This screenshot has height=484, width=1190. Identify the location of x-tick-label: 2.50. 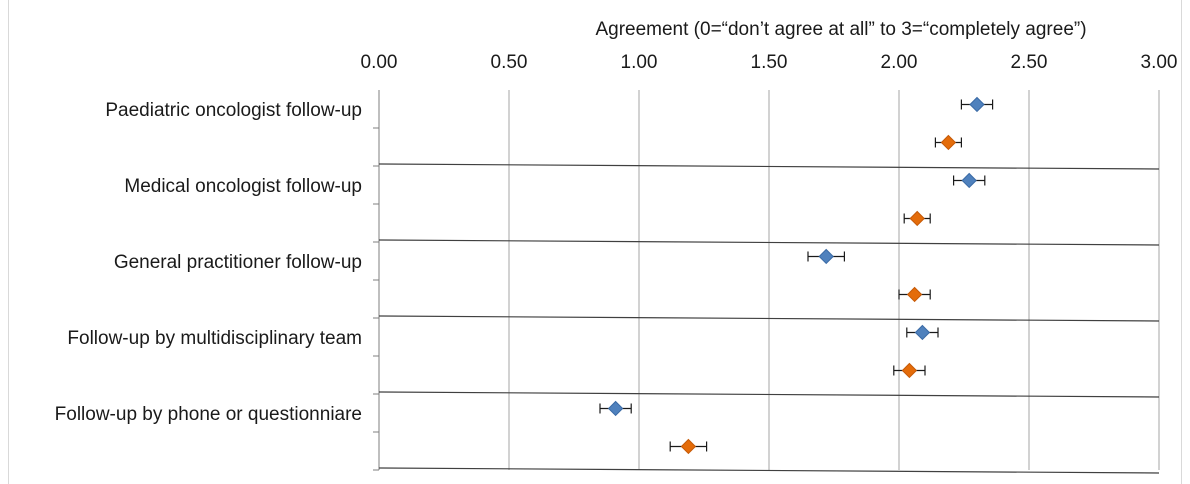
(1029, 62).